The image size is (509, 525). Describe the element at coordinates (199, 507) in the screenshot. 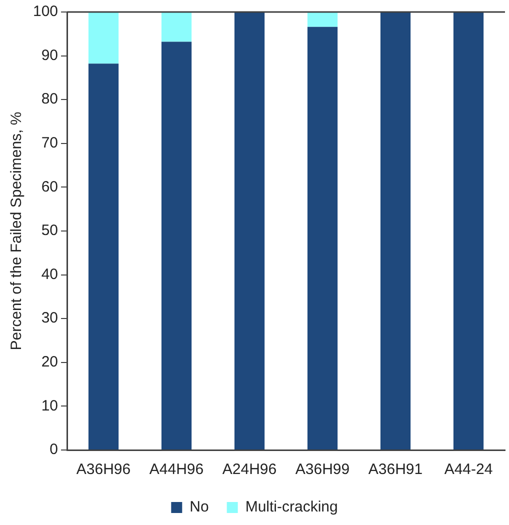

I see `legend-label: No` at that location.